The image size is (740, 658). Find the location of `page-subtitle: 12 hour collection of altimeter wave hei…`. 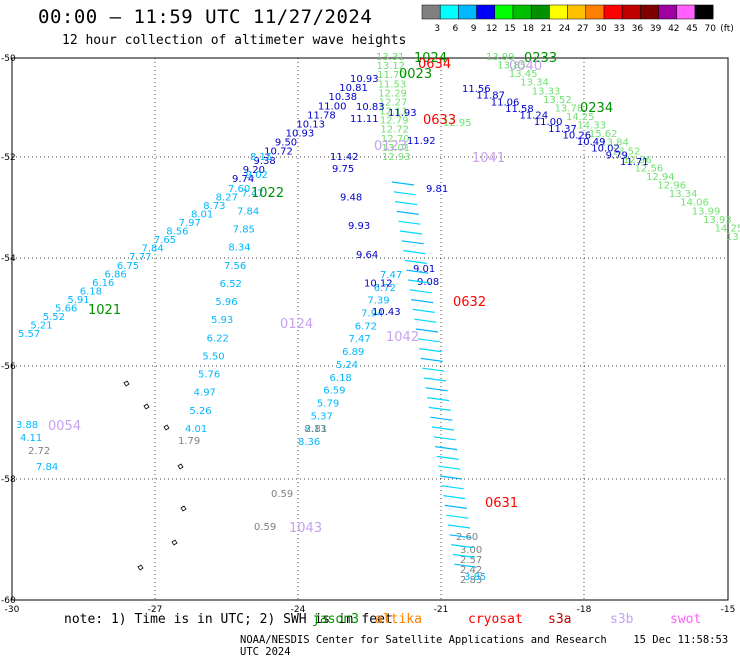

page-subtitle: 12 hour collection of altimeter wave hei… is located at coordinates (234, 40).